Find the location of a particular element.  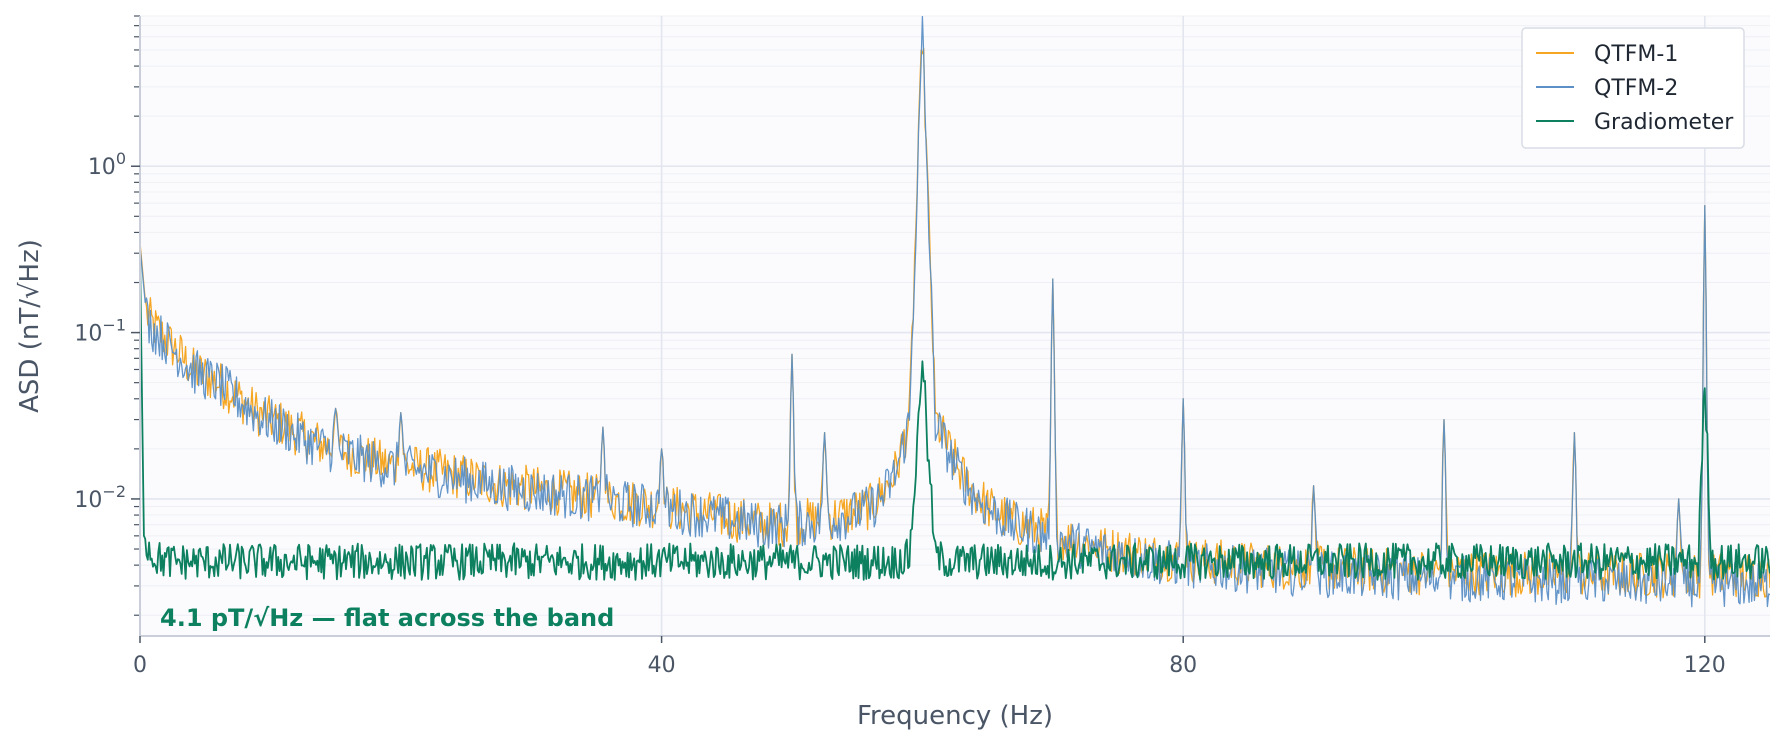

y-tick-label: 10⁻² is located at coordinates (100, 497).